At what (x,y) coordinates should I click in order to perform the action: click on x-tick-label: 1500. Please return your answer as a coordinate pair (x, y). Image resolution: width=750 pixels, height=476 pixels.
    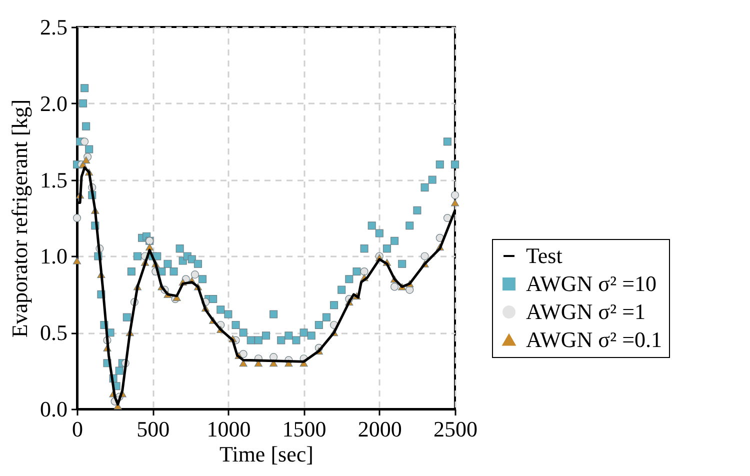
    Looking at the image, I should click on (304, 429).